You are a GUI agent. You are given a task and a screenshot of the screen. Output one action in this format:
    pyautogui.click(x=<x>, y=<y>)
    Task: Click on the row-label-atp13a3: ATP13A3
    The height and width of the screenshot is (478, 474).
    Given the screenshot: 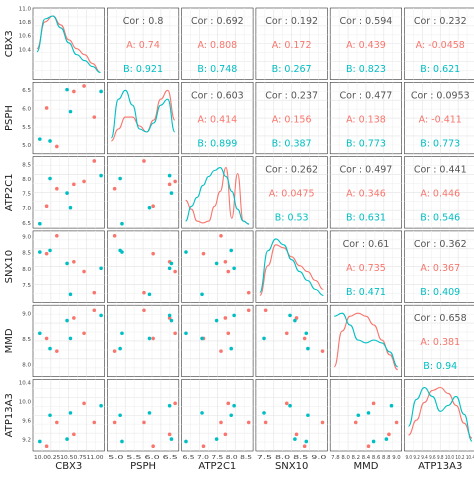 What is the action you would take?
    pyautogui.click(x=9, y=415)
    